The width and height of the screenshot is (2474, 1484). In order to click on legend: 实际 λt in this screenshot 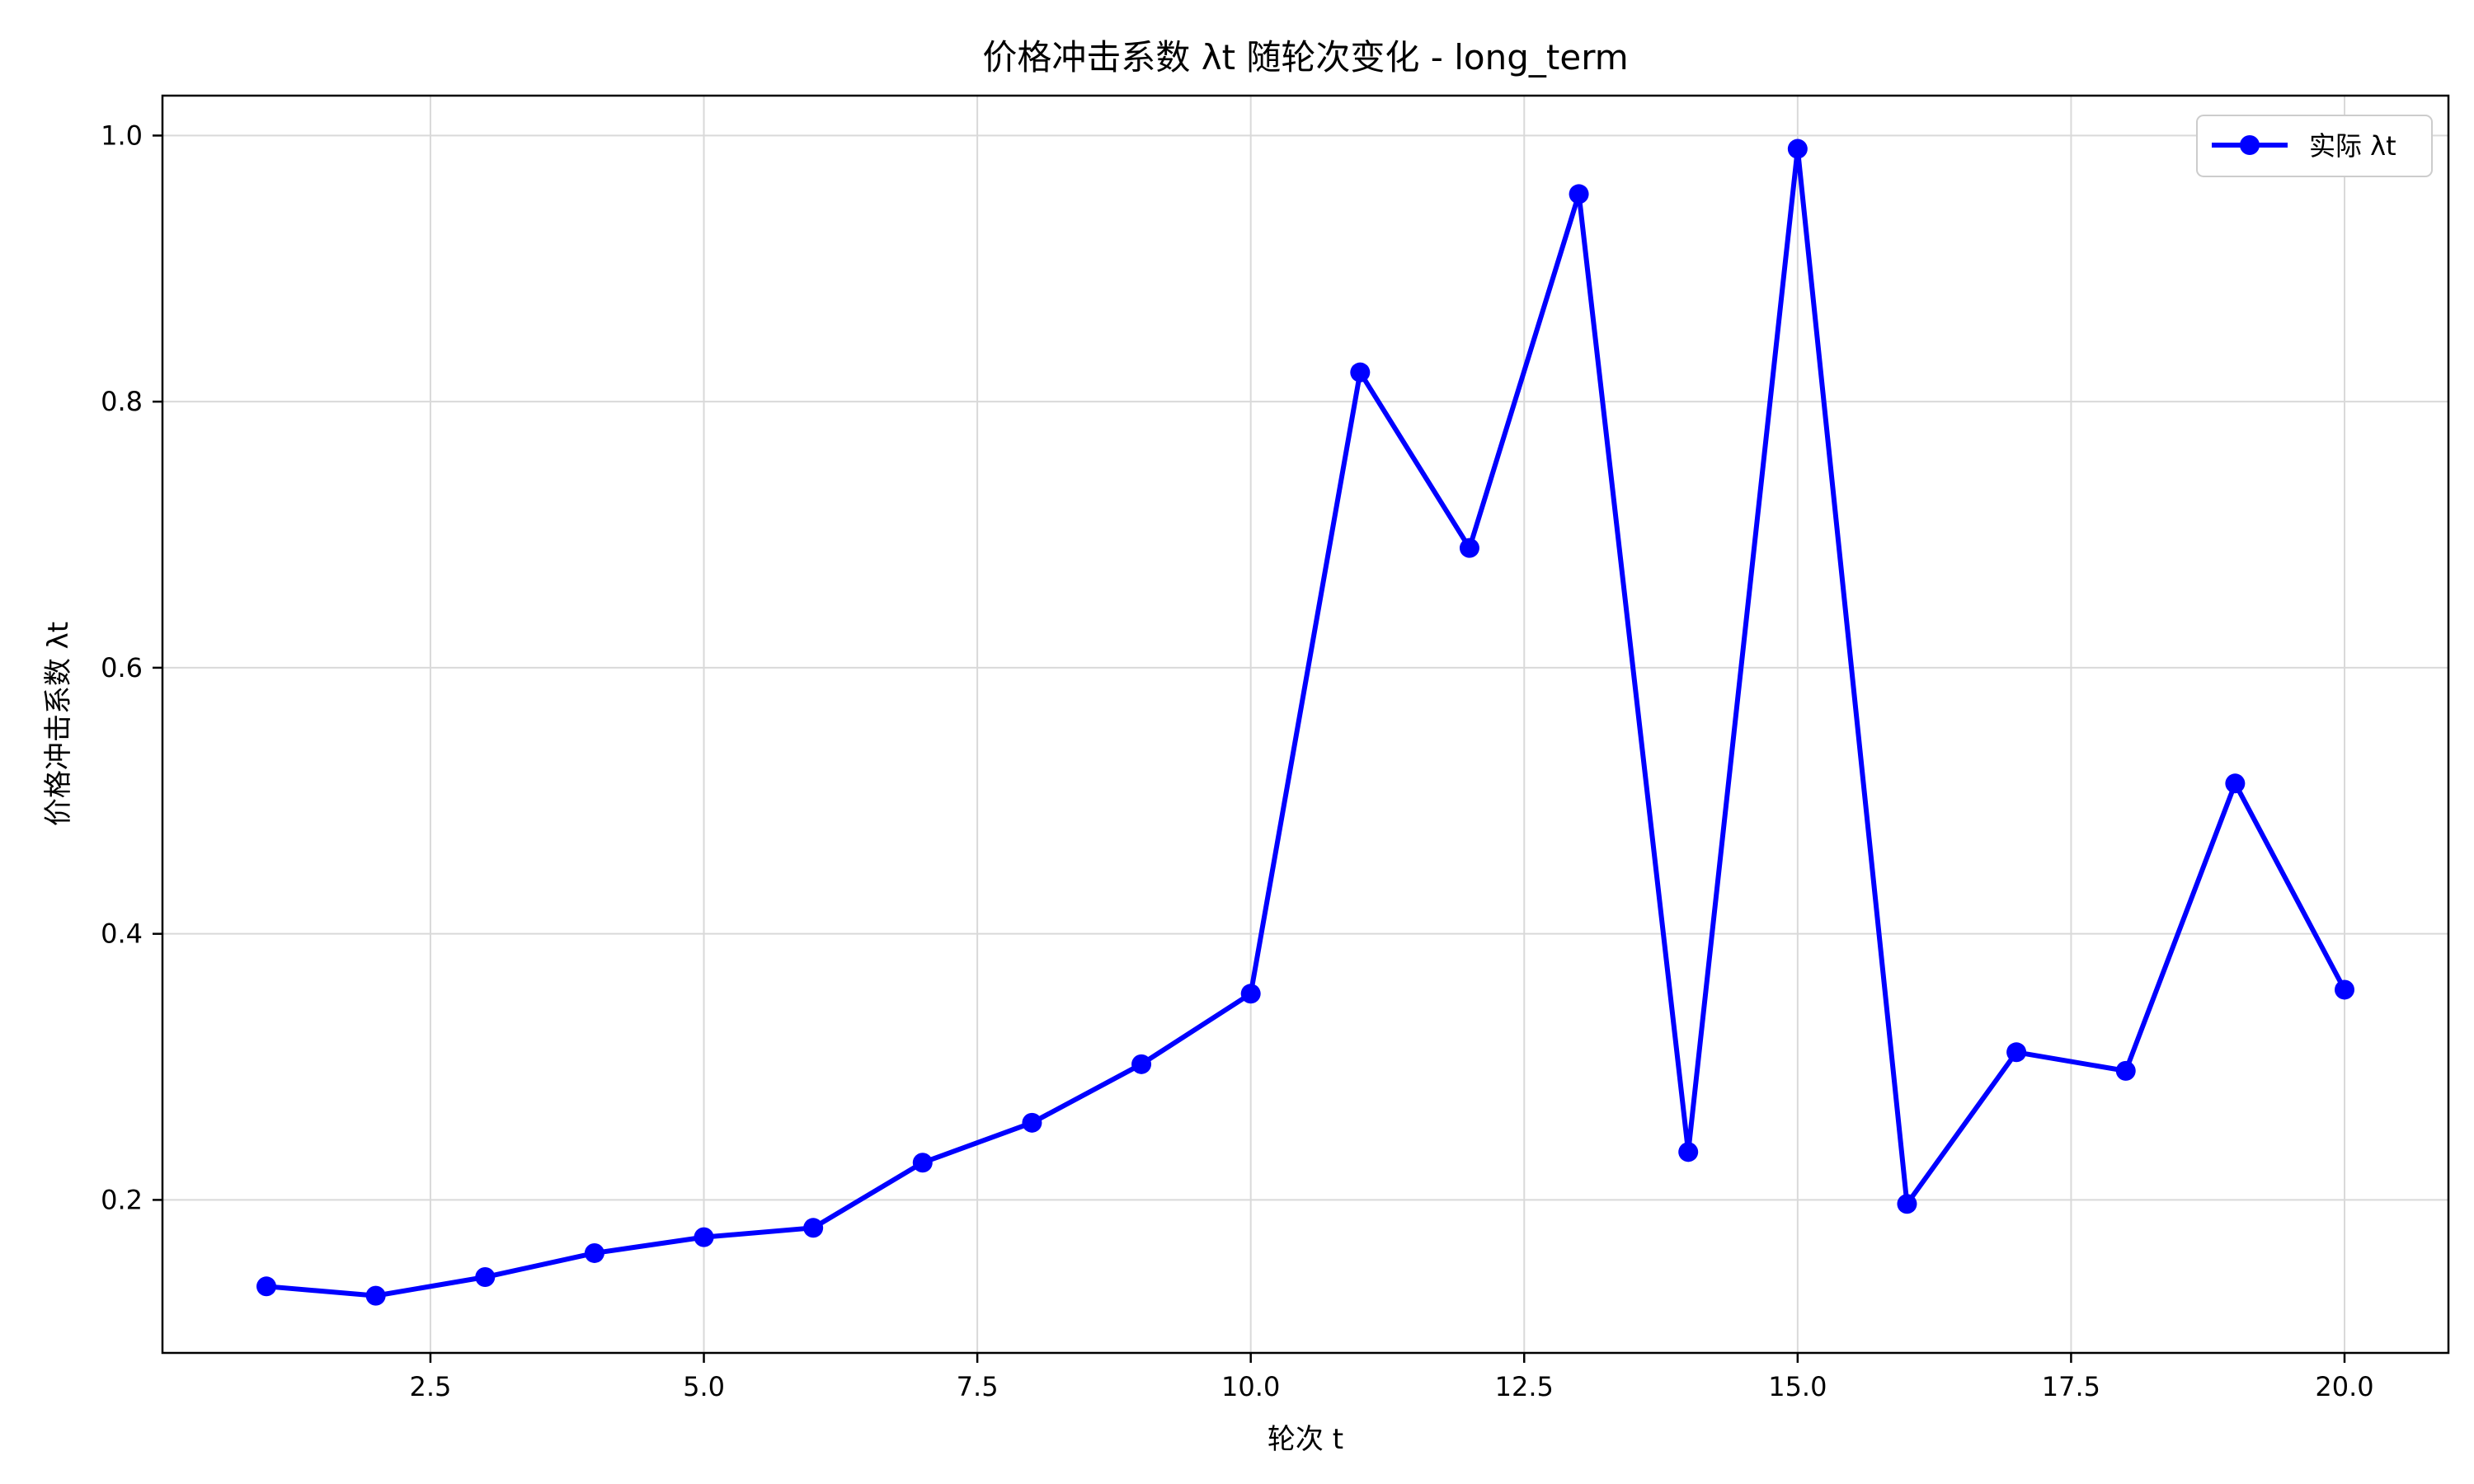, I will do `click(2314, 146)`.